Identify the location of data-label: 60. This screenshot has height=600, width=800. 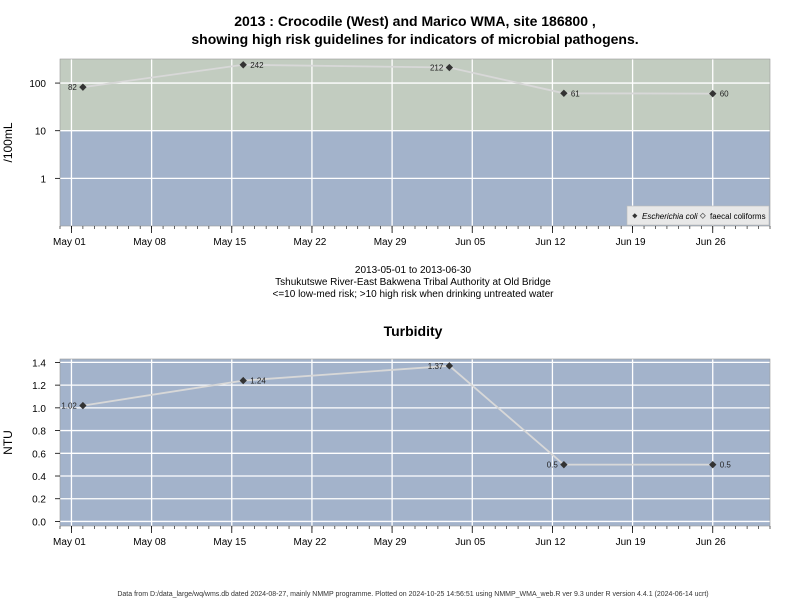
(724, 94).